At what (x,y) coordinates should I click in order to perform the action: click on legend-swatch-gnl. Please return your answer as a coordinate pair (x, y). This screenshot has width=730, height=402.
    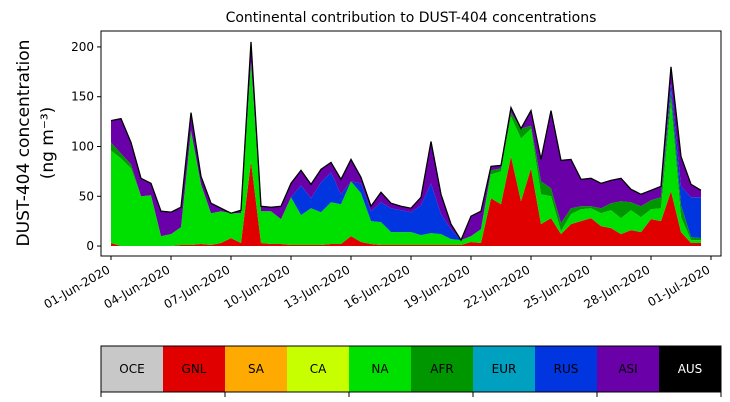
    Looking at the image, I should click on (194, 369).